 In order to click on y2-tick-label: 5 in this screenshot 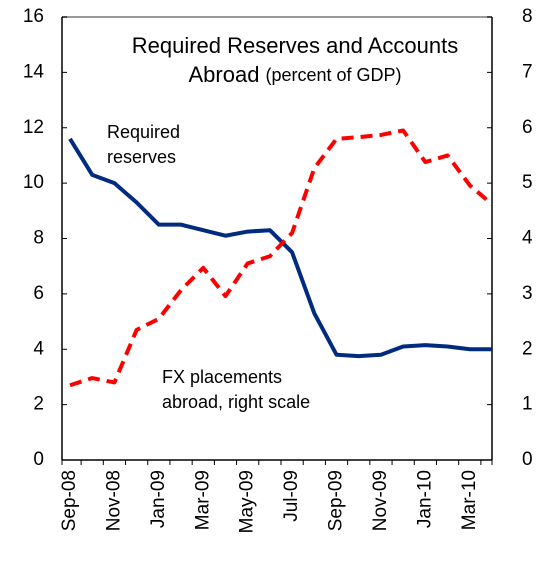, I will do `click(527, 182)`.